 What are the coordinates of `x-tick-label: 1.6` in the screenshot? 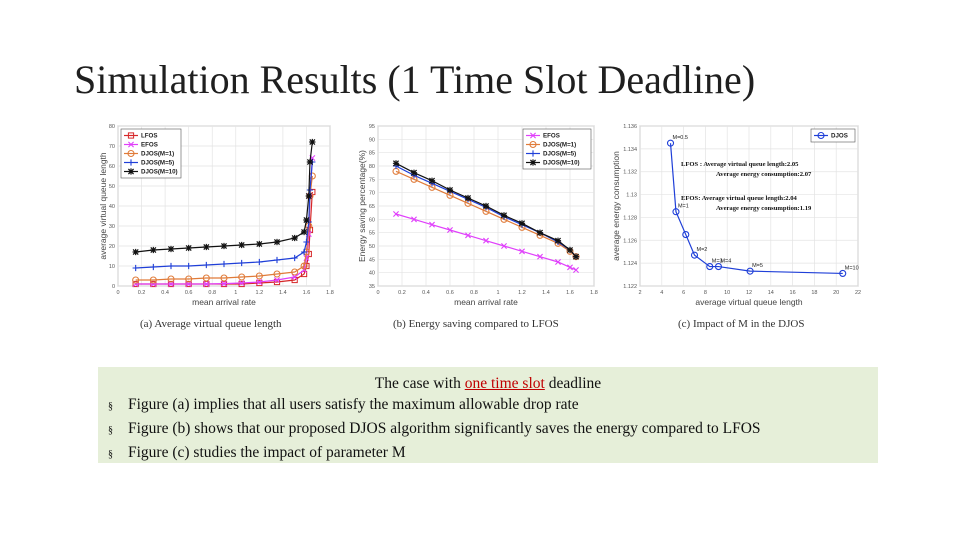 It's located at (570, 293).